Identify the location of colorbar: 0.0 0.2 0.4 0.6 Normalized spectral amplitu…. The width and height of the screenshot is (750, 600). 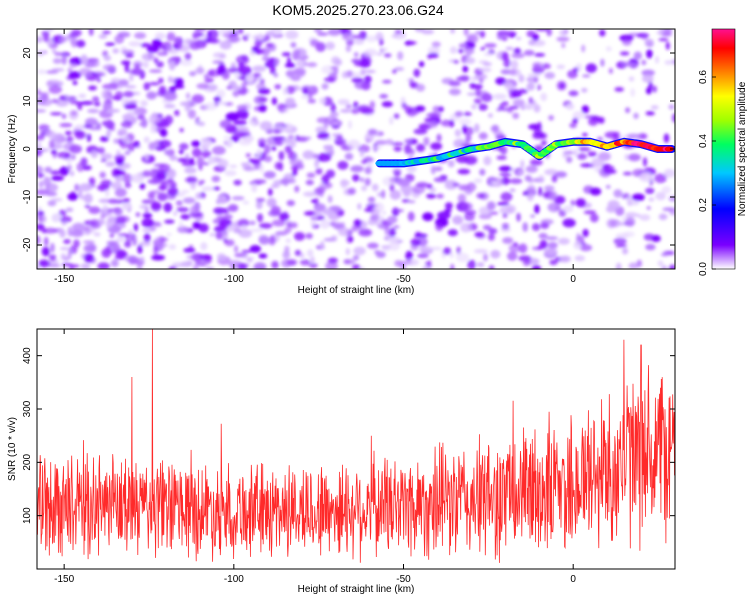
(723, 152).